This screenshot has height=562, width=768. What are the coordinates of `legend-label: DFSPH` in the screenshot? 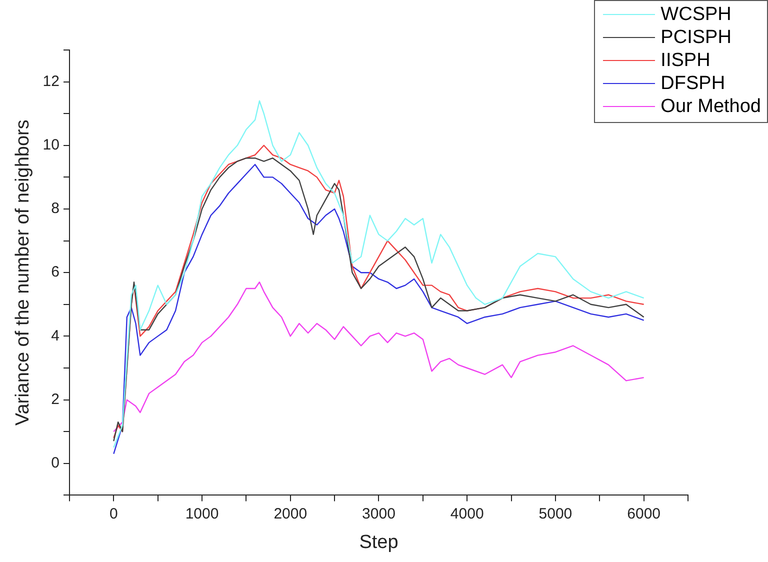 It's located at (693, 83).